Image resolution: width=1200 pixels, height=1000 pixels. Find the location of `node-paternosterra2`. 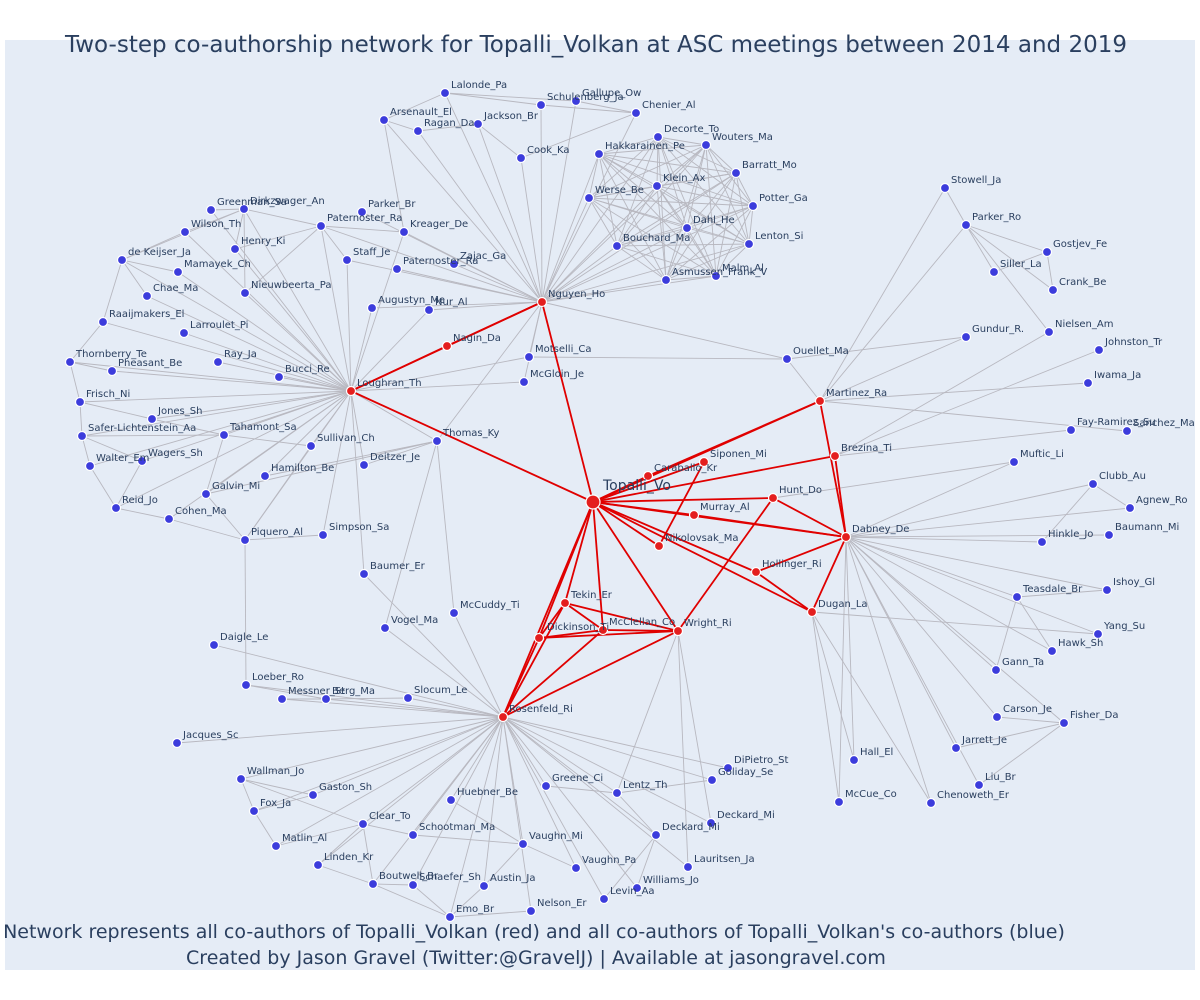

node-paternosterra2 is located at coordinates (397, 269).